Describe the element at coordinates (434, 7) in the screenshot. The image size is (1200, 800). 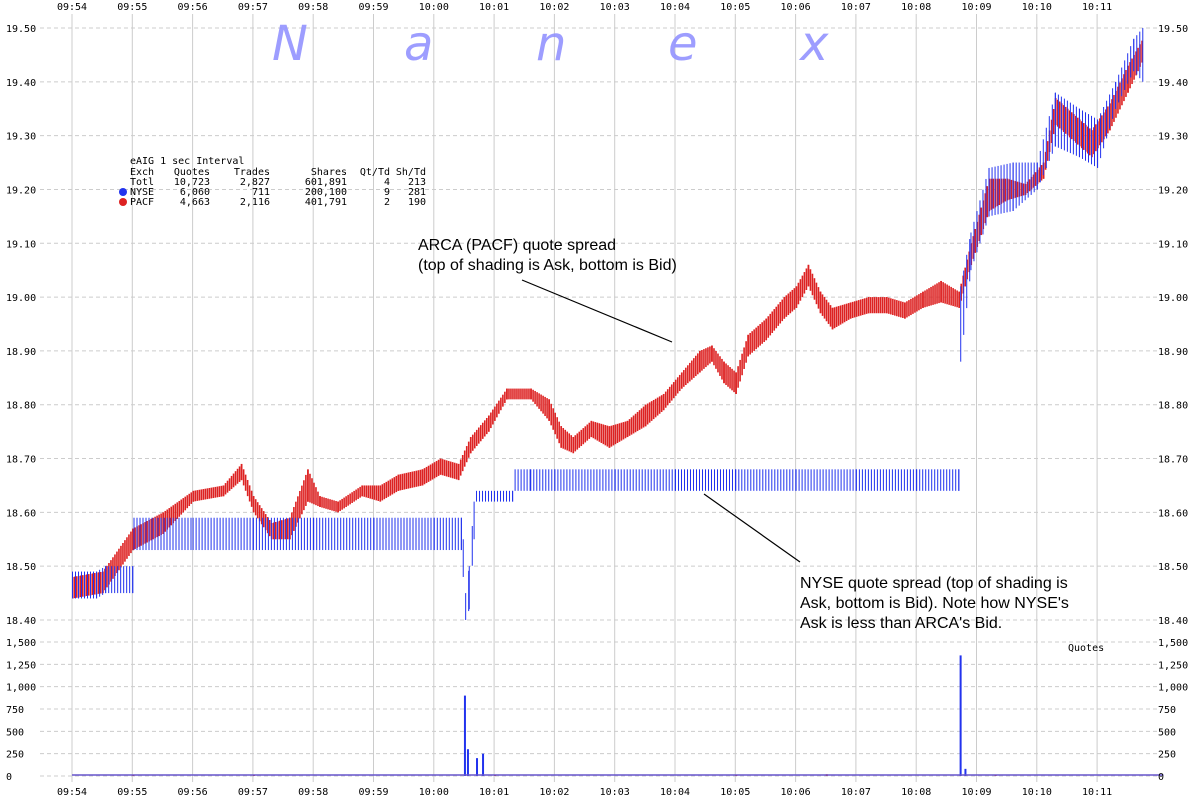
I see `x-tick-label-top: 10:00` at that location.